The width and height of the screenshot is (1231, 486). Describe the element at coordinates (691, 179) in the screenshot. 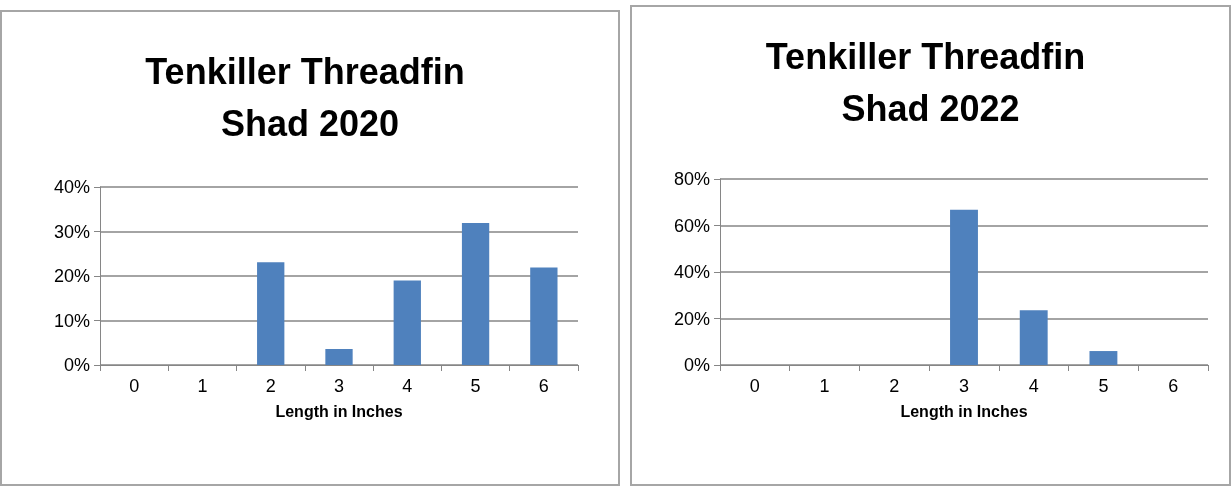

I see `y-tick-label: 80%` at that location.